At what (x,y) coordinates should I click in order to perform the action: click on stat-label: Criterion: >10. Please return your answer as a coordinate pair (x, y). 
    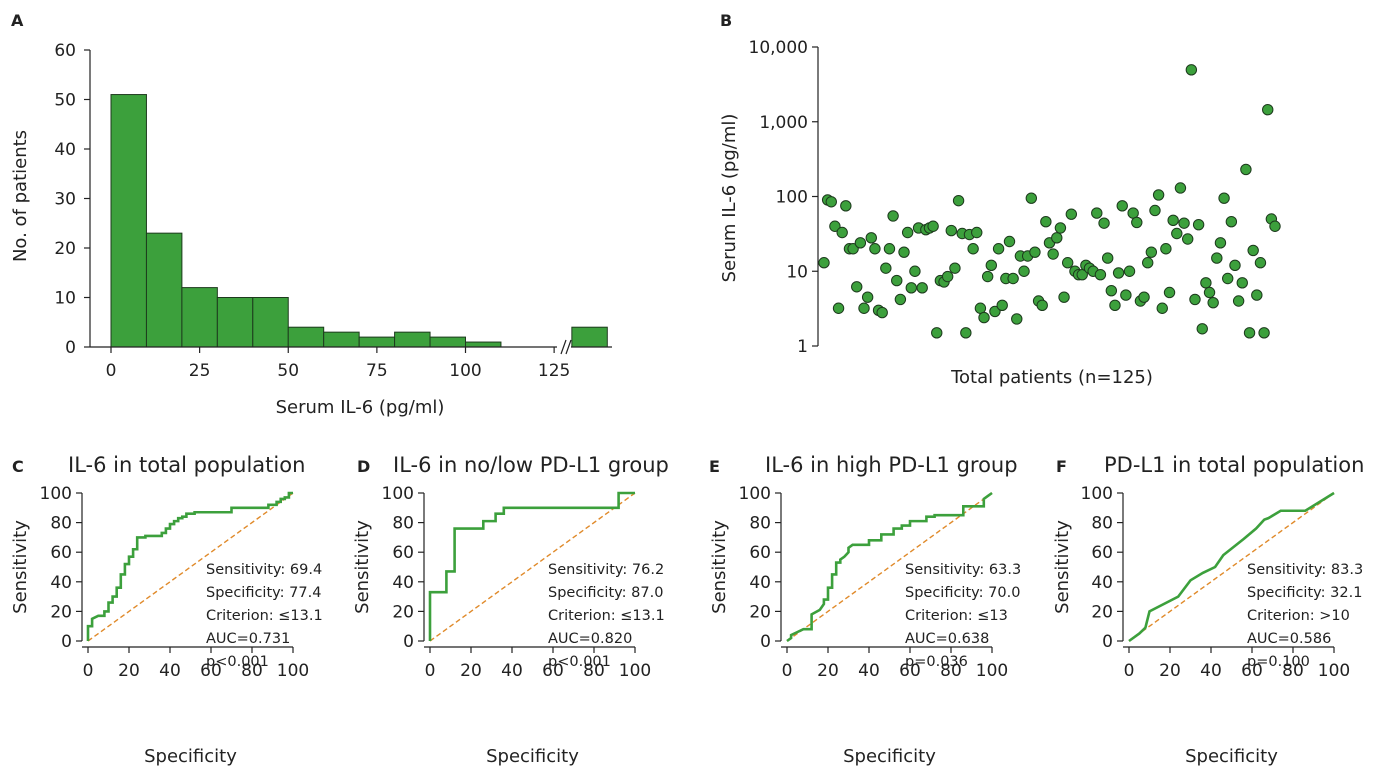
    Looking at the image, I should click on (1298, 616).